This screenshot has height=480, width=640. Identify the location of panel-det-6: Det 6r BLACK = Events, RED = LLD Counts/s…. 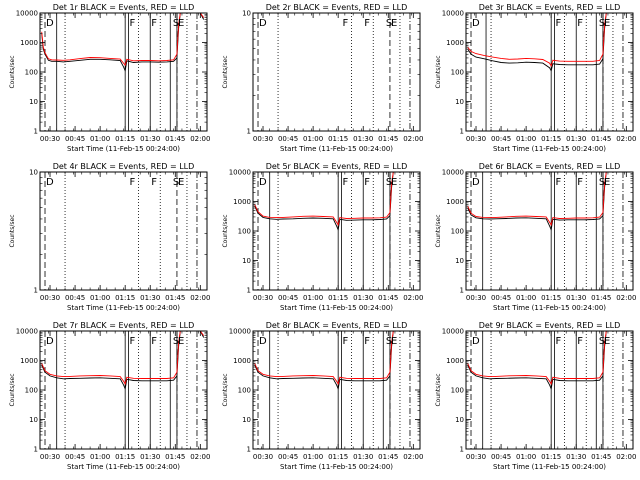
(535, 237).